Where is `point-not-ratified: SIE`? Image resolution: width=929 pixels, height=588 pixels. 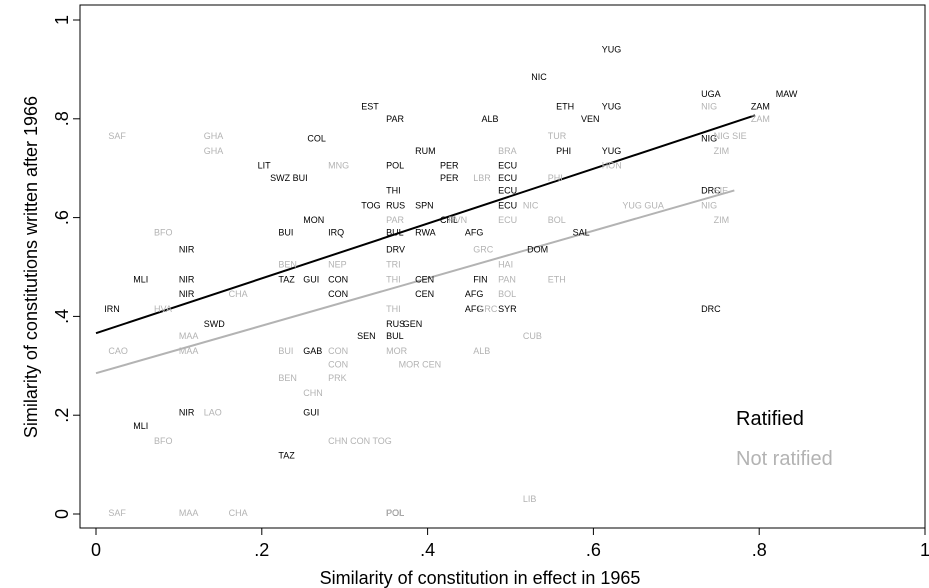
point-not-ratified: SIE is located at coordinates (721, 190).